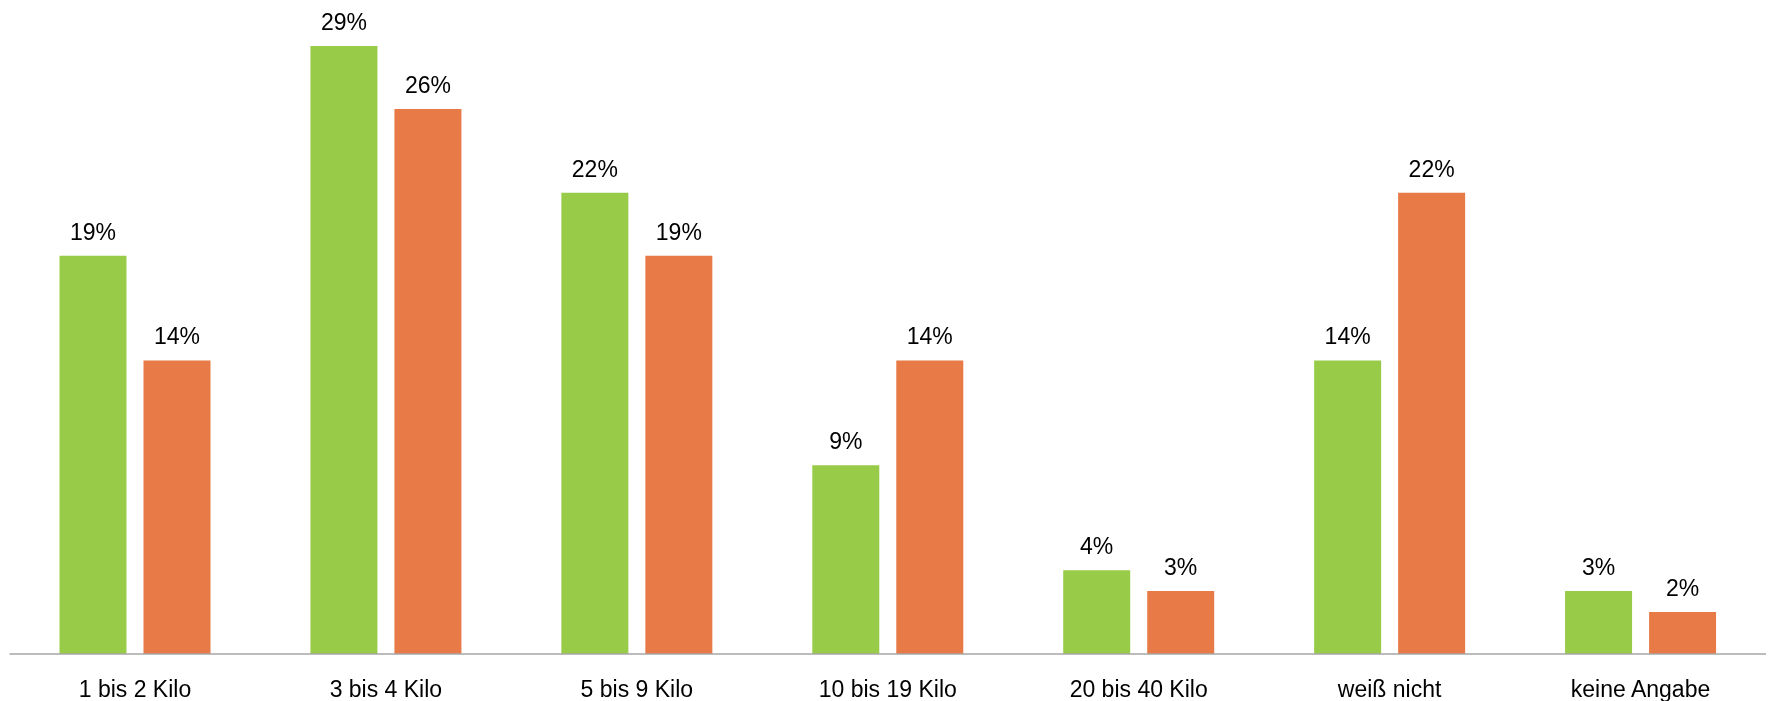 This screenshot has height=701, width=1769. What do you see at coordinates (1138, 688) in the screenshot?
I see `x-tick-label: 20 bis 40 Kilo` at bounding box center [1138, 688].